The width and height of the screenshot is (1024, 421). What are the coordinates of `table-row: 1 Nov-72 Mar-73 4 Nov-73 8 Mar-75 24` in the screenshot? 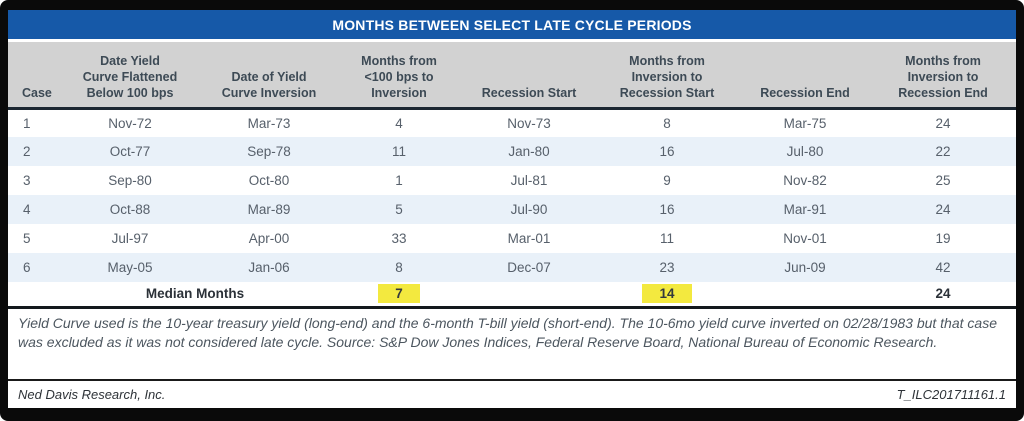 It's located at (512, 122).